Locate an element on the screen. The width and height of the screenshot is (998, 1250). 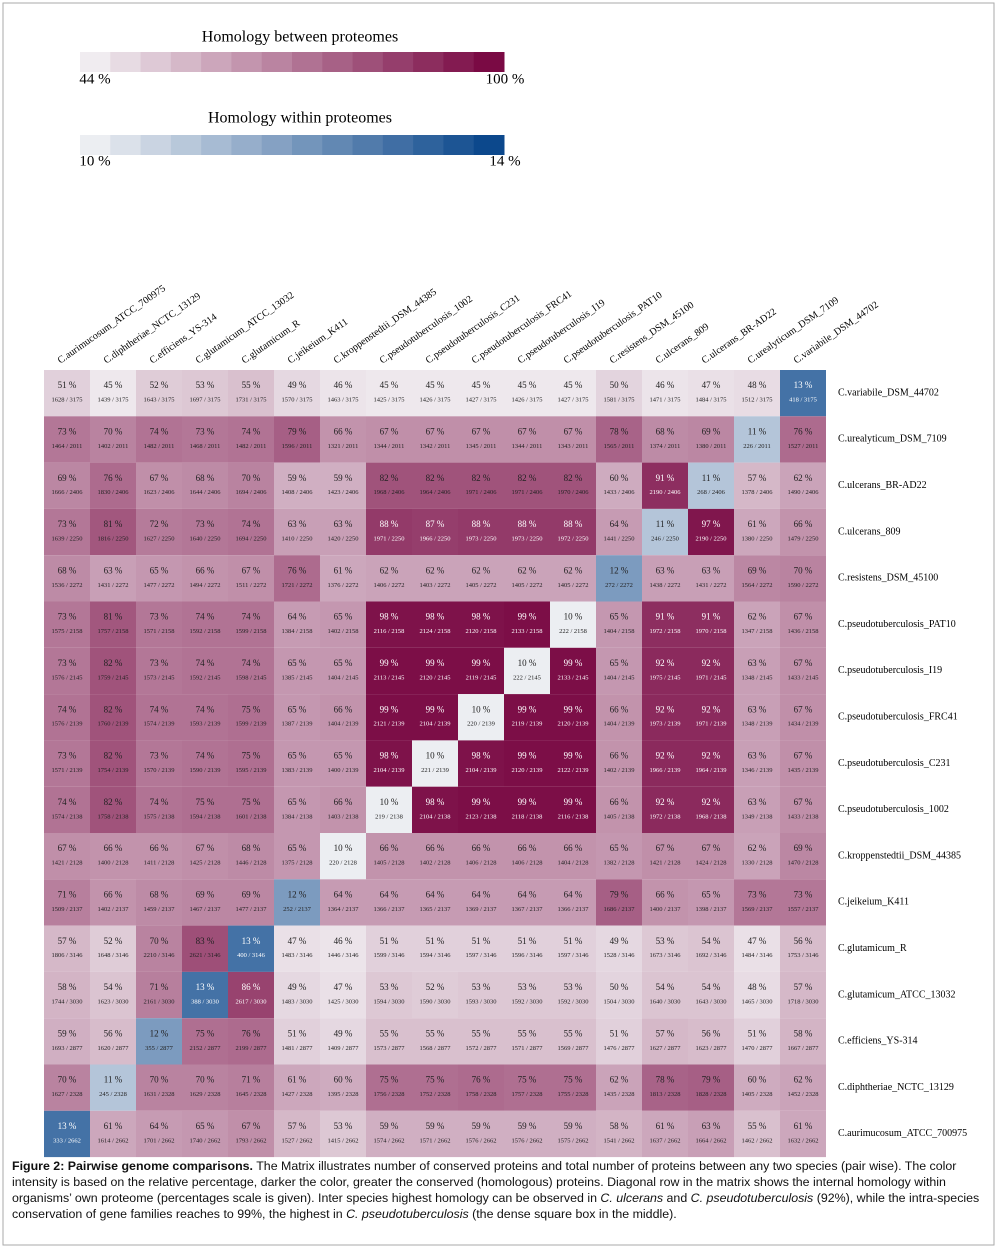
cell-count: 1694 / 2250 is located at coordinates (250, 539).